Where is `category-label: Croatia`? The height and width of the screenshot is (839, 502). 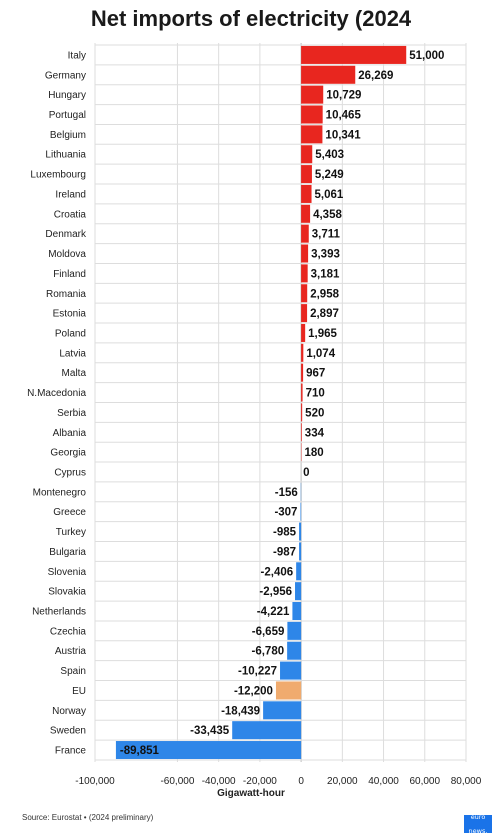 category-label: Croatia is located at coordinates (70, 214).